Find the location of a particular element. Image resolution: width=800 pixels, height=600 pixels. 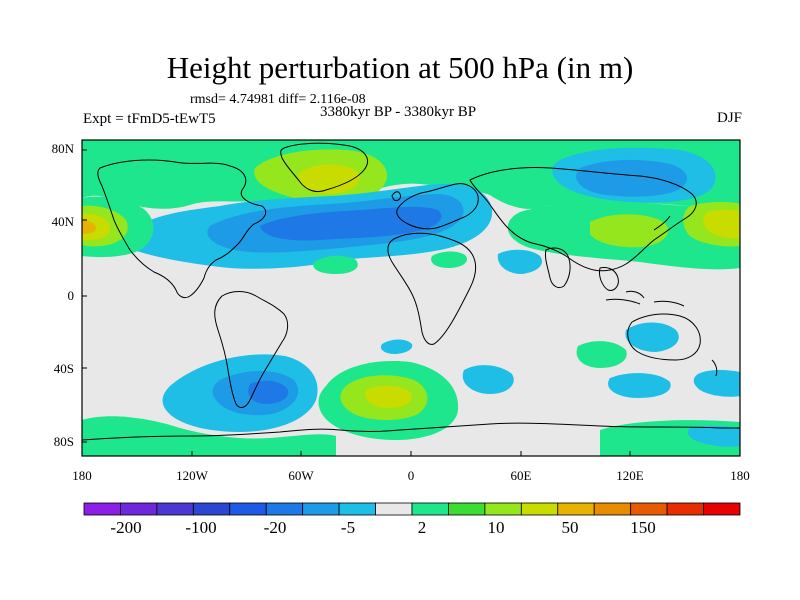

field-lightblue-antarctic-east is located at coordinates (713, 436).